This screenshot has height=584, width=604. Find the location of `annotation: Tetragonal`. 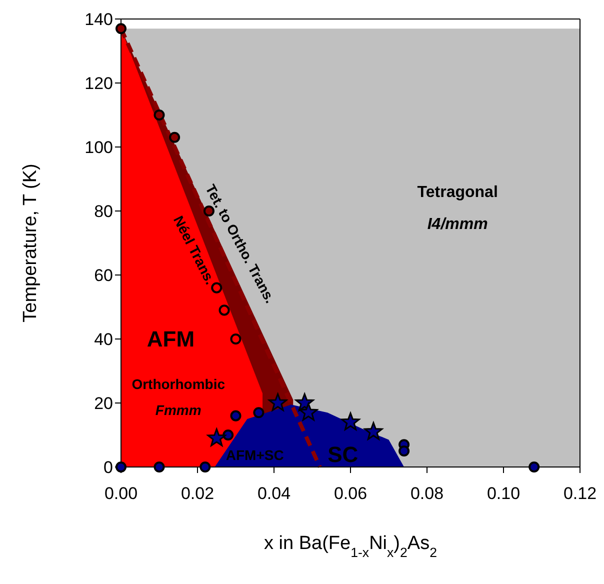

annotation: Tetragonal is located at coordinates (457, 193).